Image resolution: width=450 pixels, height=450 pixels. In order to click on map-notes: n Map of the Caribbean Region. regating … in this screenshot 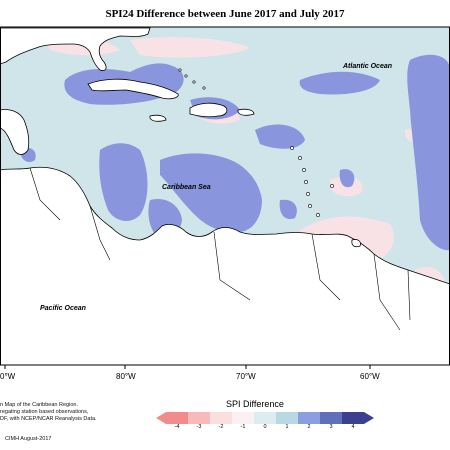, I will do `click(48, 413)`.